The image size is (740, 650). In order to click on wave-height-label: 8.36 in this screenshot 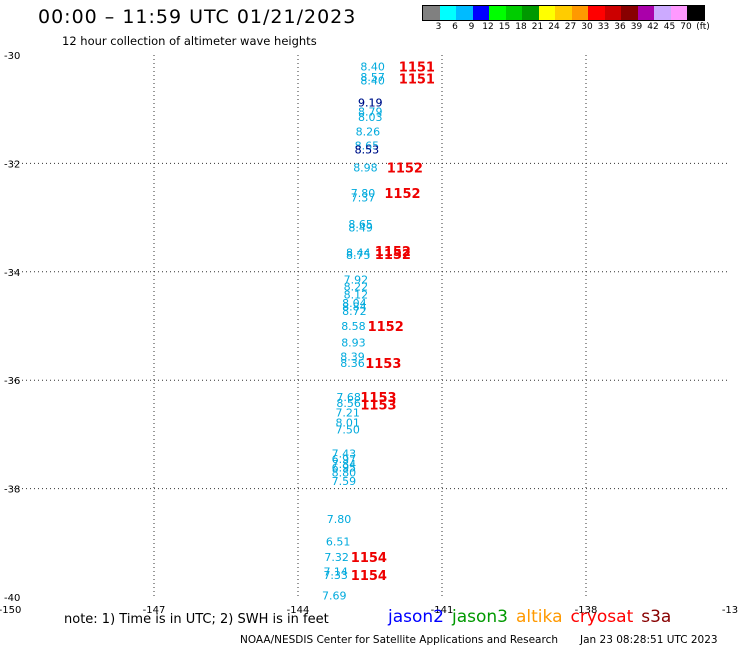, I will do `click(352, 363)`.